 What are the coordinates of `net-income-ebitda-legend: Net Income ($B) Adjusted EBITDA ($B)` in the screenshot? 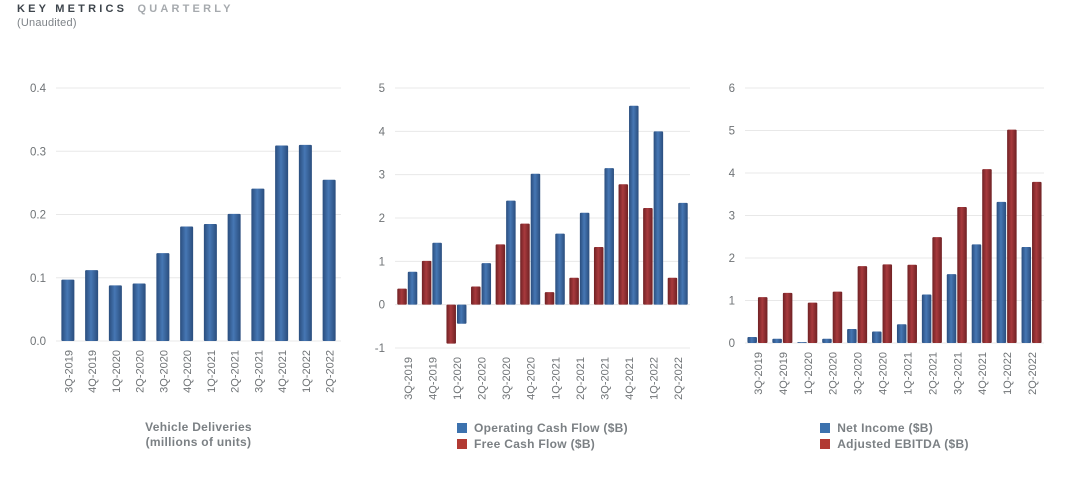 It's located at (894, 435).